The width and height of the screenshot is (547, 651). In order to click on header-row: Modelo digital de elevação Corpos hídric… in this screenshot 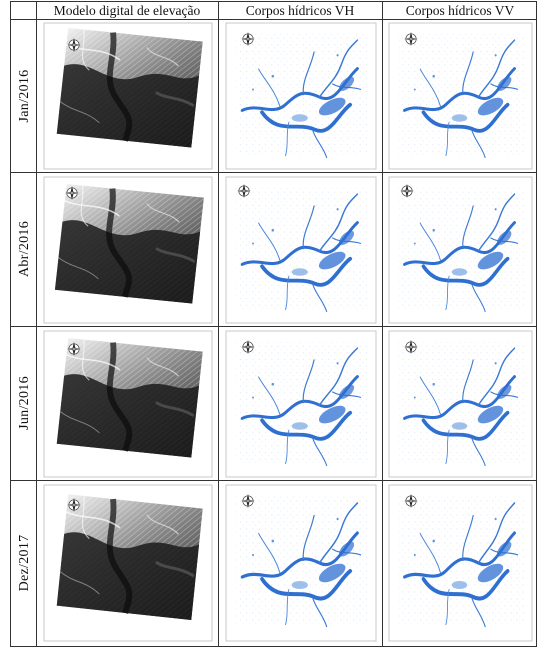, I will do `click(284, 10)`.